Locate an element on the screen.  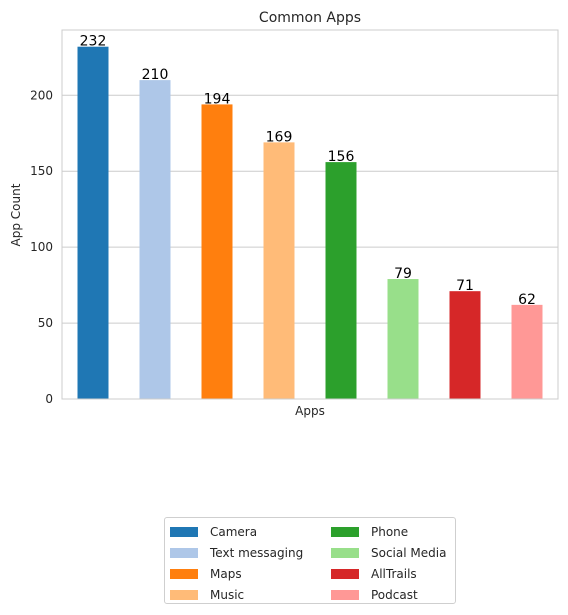
bar-phone is located at coordinates (341, 280).